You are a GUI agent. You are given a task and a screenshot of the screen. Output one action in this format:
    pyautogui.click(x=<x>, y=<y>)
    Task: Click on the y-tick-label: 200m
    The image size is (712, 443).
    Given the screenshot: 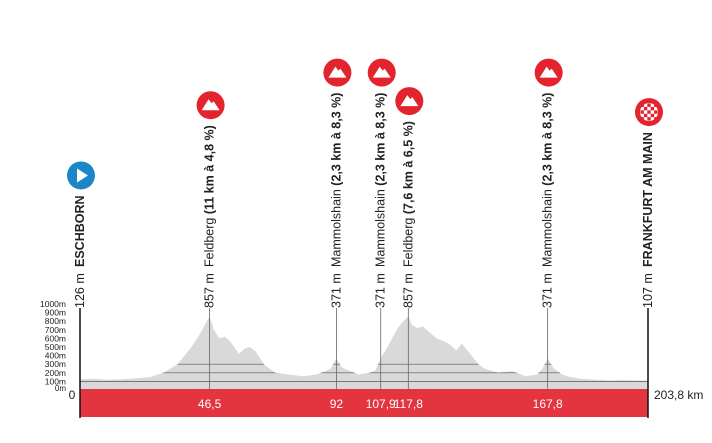 What is the action you would take?
    pyautogui.click(x=55, y=373)
    